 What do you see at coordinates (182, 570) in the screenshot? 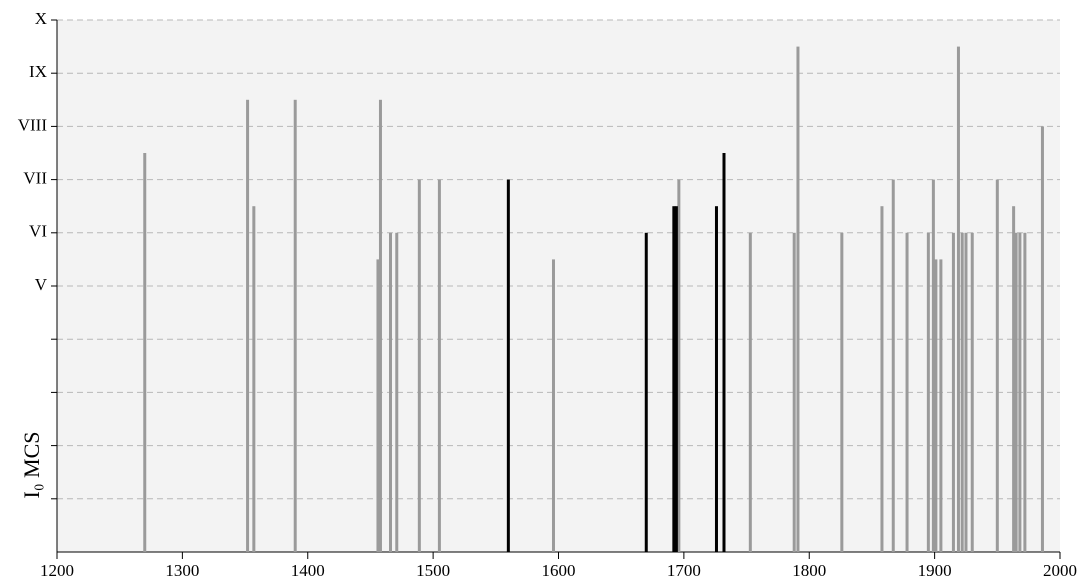
I see `x-tick-label: 1300` at bounding box center [182, 570].